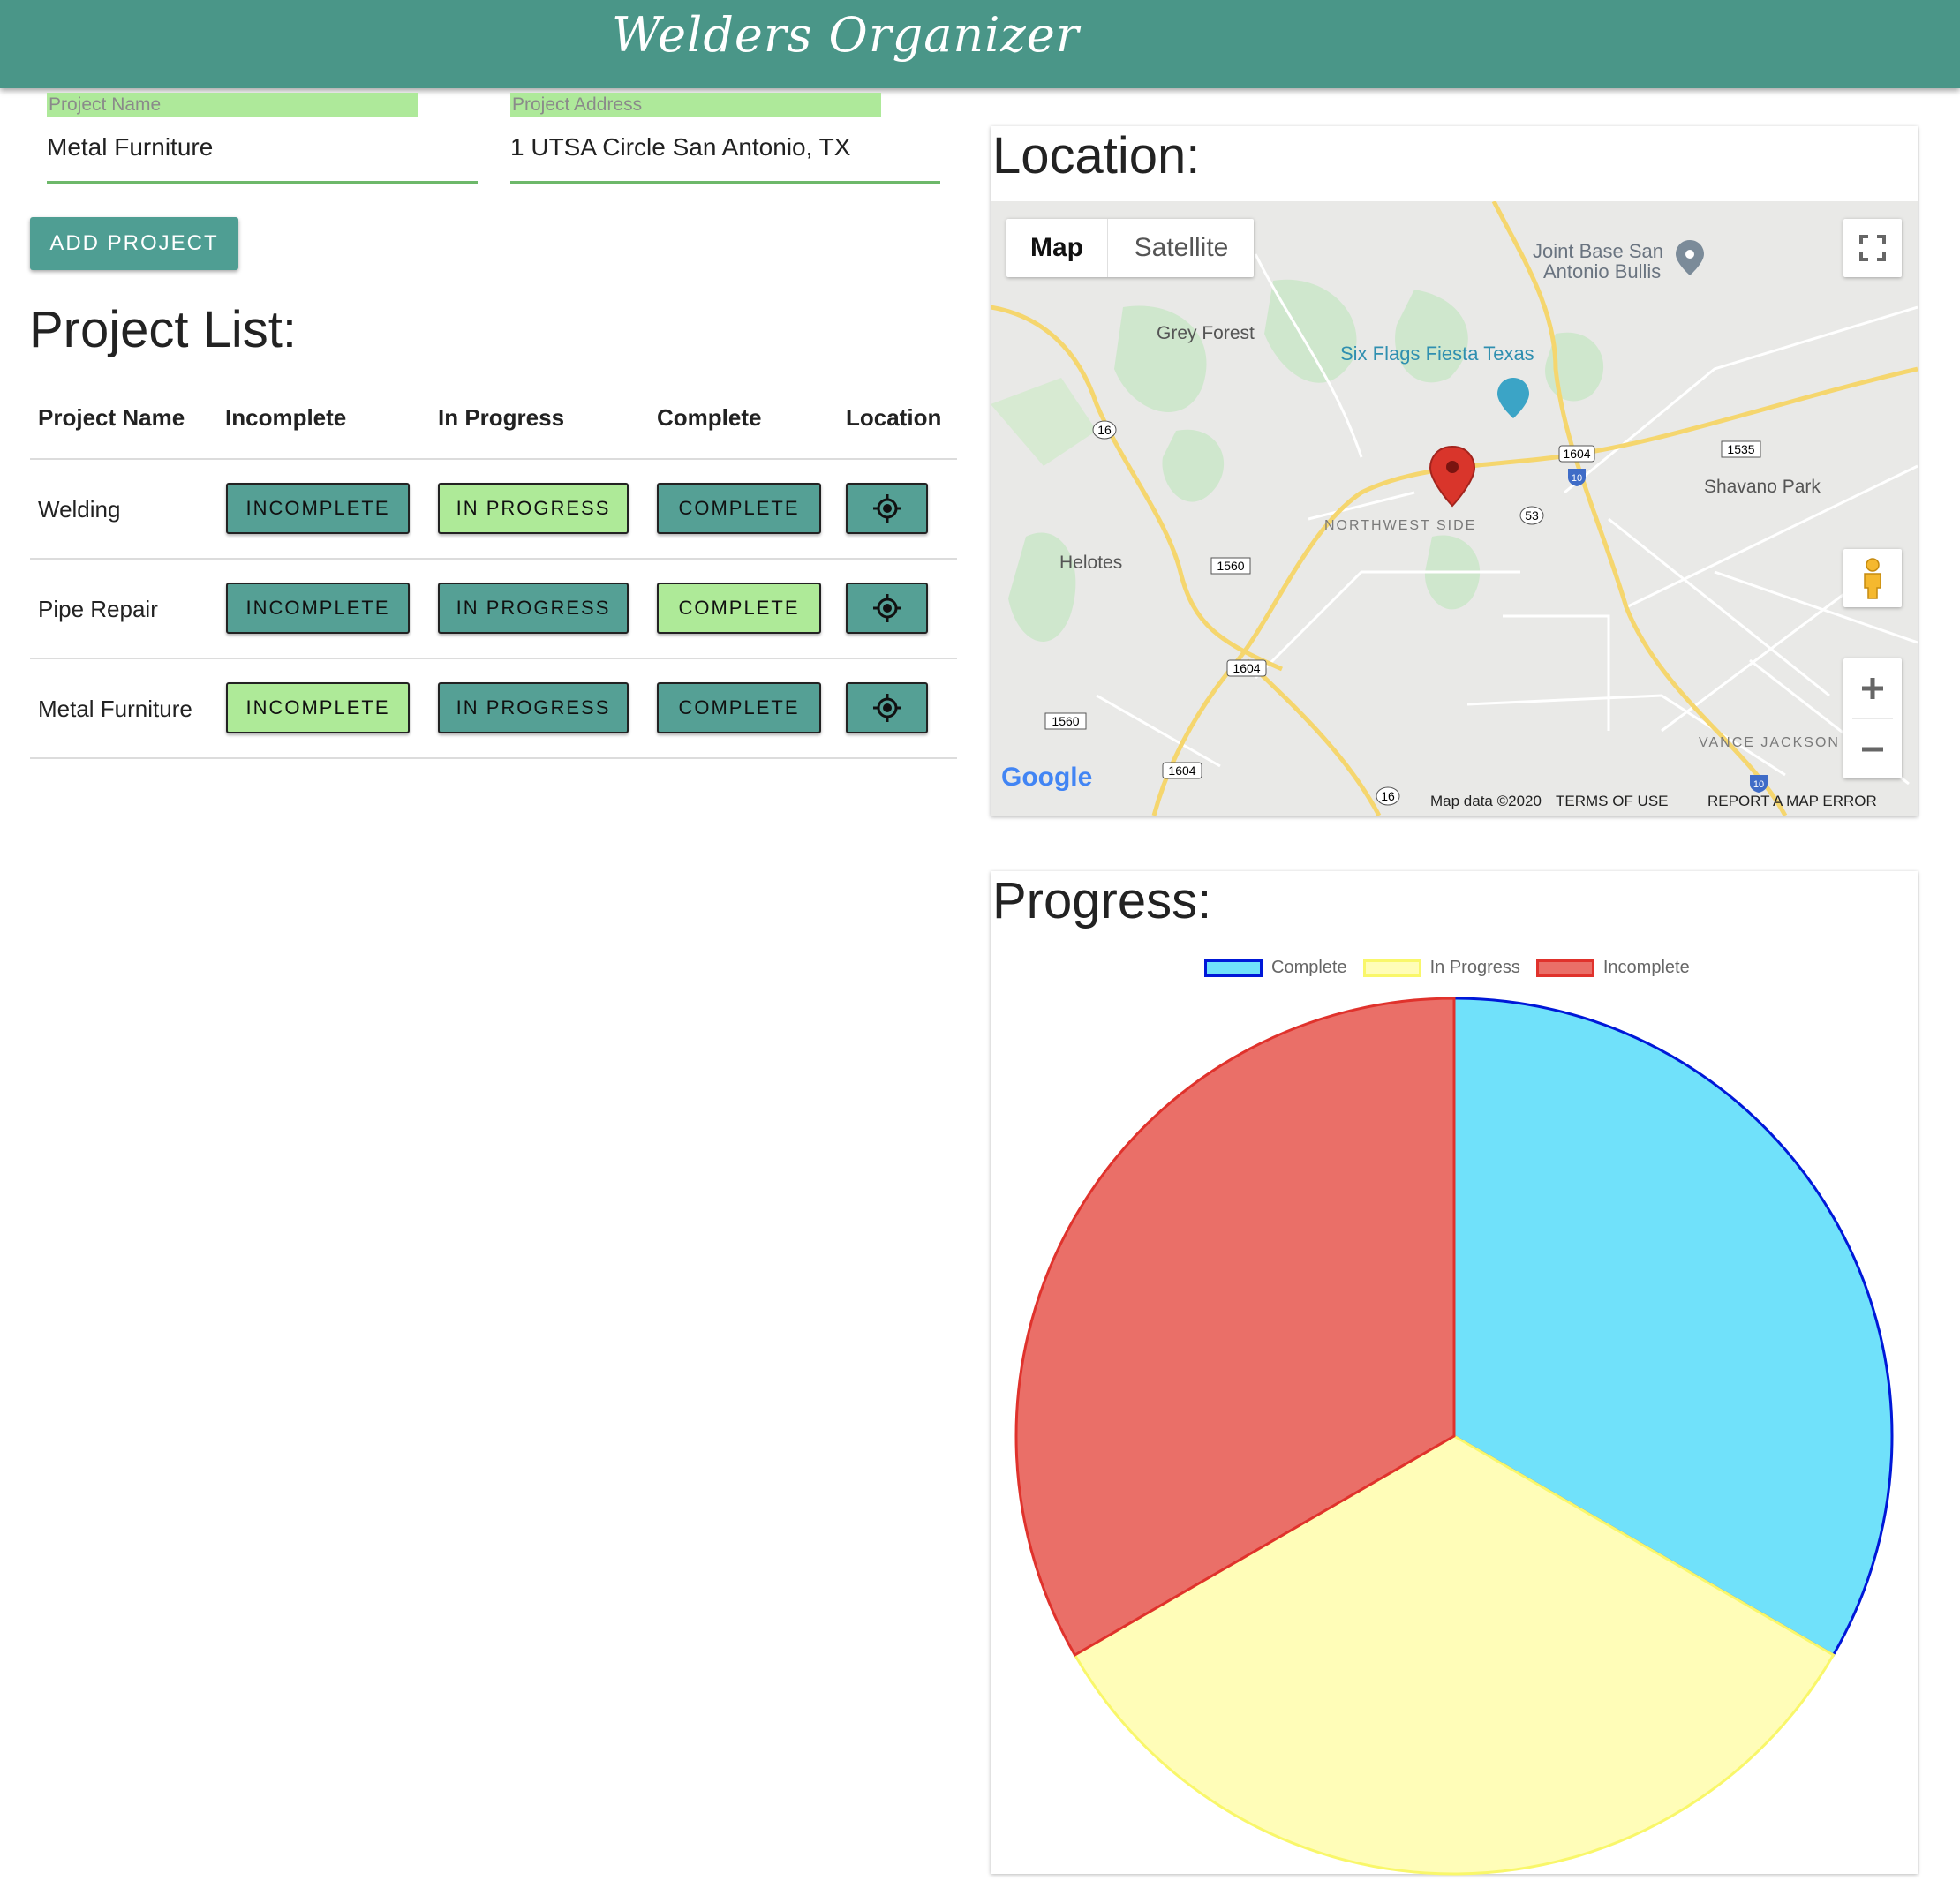  I want to click on map-label-joint-base-1: Joint Base San, so click(1598, 251).